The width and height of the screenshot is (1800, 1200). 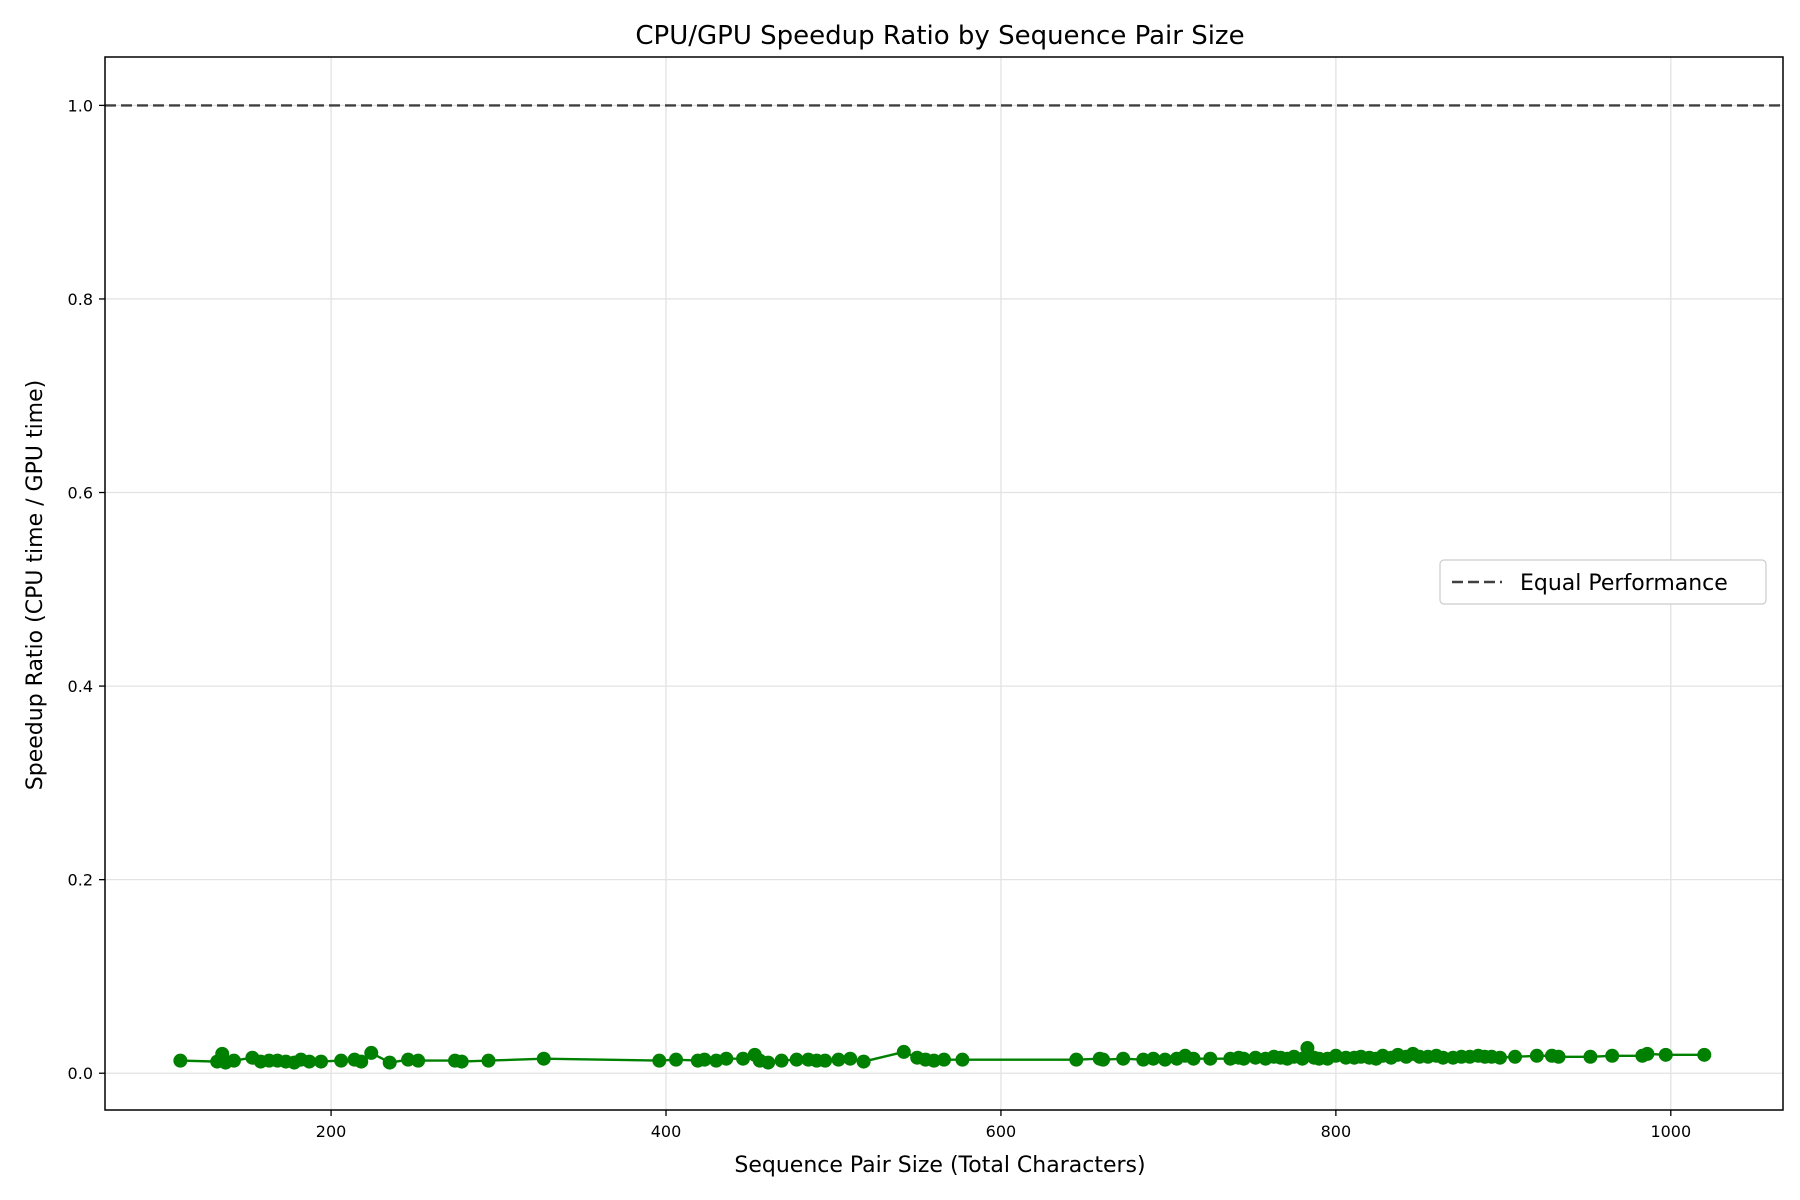 I want to click on x-tick-label: 800, so click(x=1336, y=1131).